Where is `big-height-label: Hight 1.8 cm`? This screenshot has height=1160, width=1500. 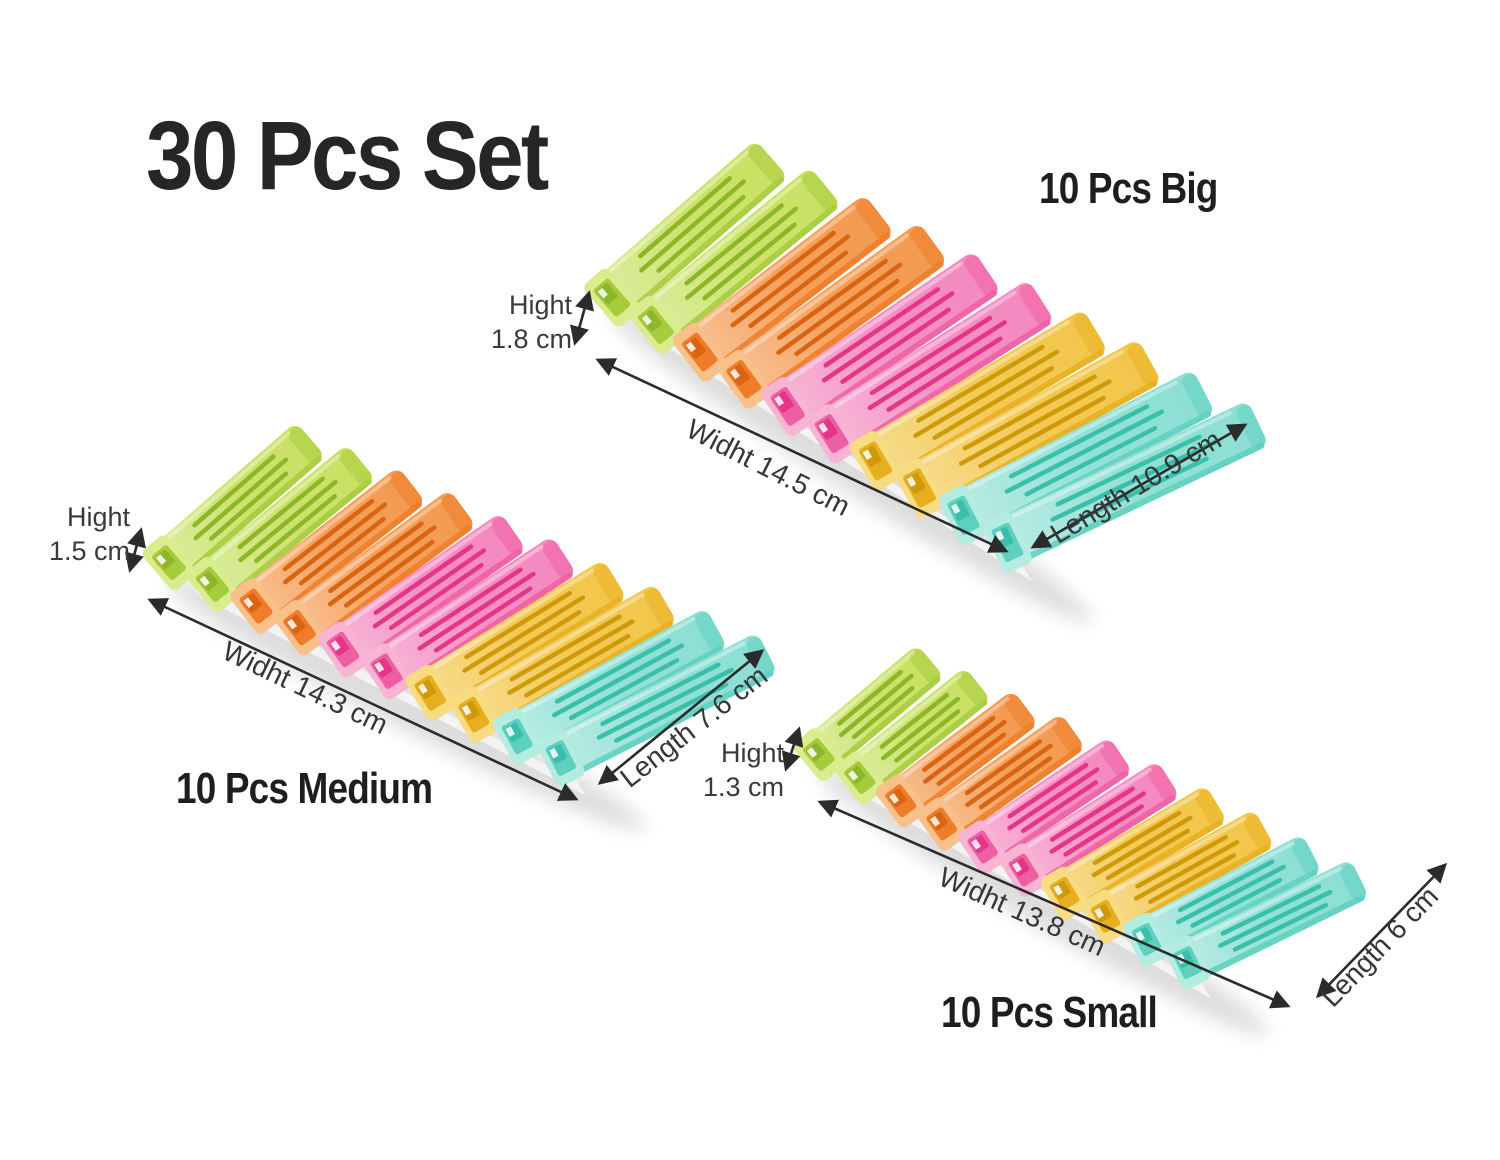
big-height-label: Hight 1.8 cm is located at coordinates (517, 323).